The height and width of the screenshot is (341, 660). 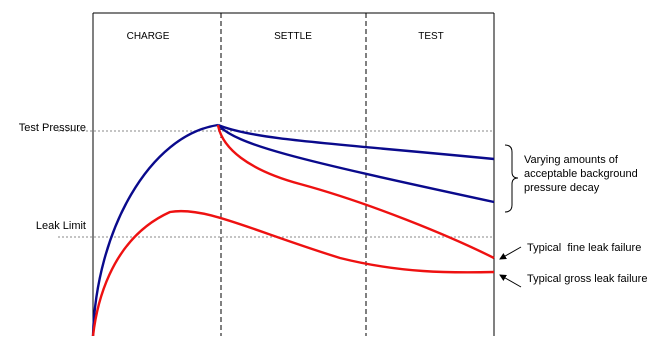 I want to click on phase-label-charge: CHARGE, so click(x=148, y=36).